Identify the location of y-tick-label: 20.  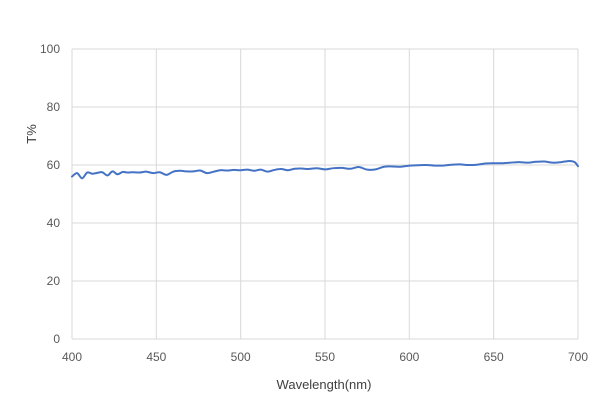
(54, 281).